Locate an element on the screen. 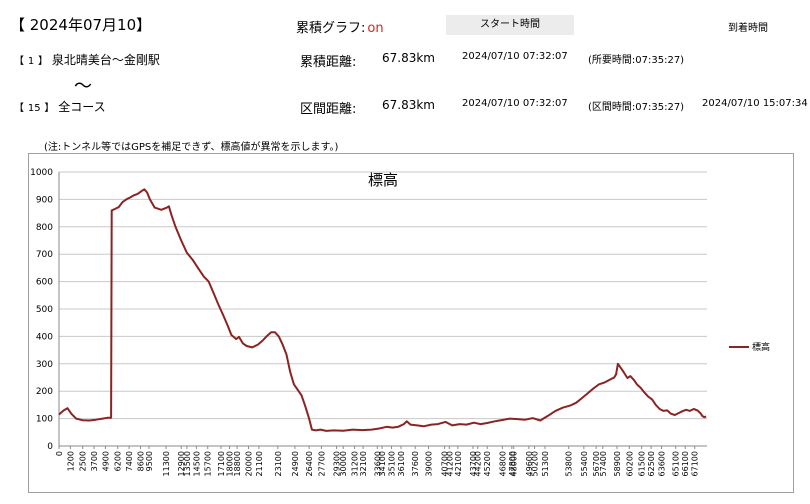  y-tick-label: 0 is located at coordinates (50, 447).